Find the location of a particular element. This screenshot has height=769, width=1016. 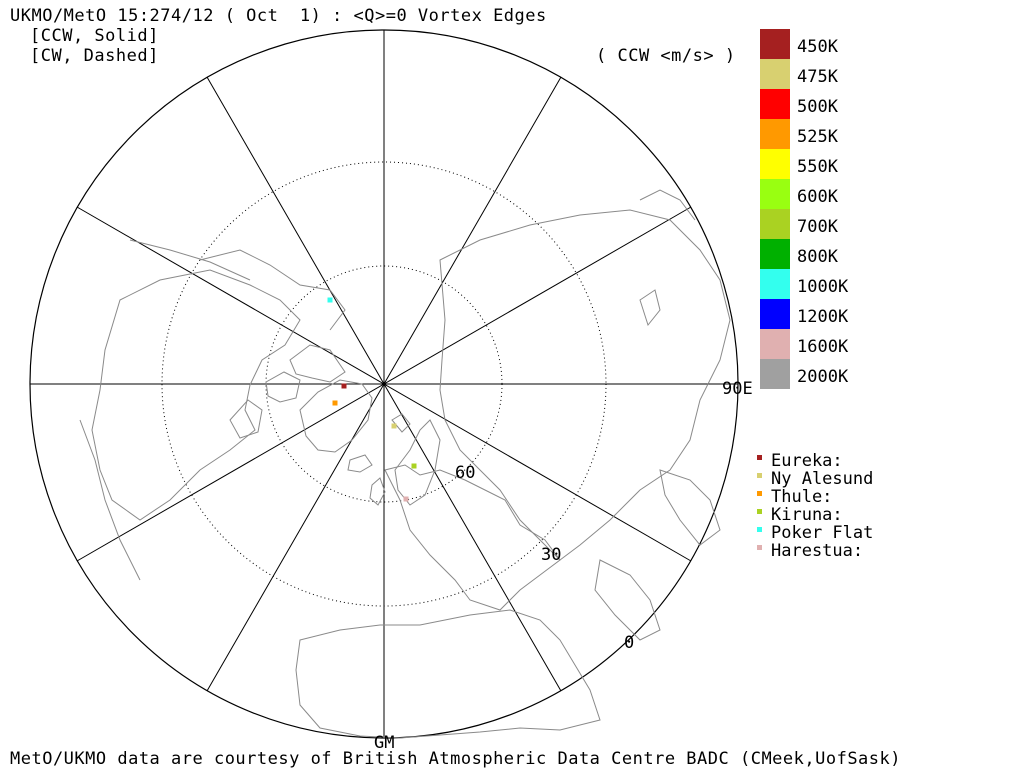

alaska-coast is located at coordinates (272, 290).